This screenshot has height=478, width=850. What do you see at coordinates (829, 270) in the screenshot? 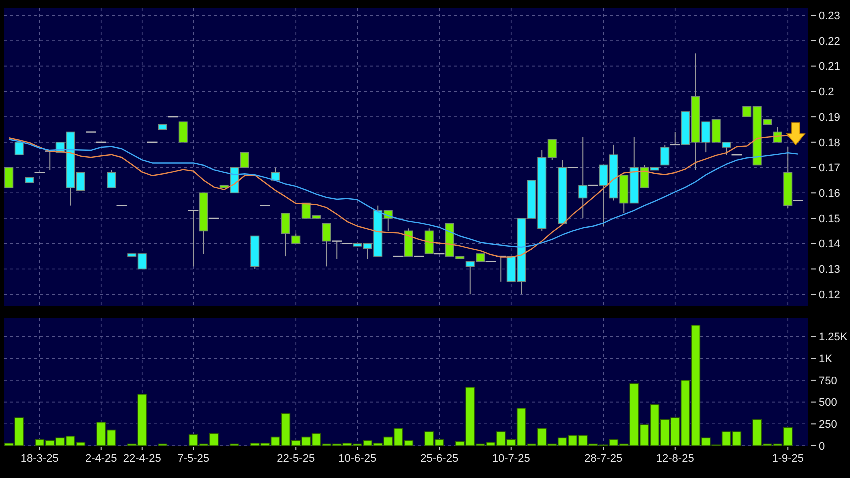
I see `y-tick-label: 0.13` at bounding box center [829, 270].